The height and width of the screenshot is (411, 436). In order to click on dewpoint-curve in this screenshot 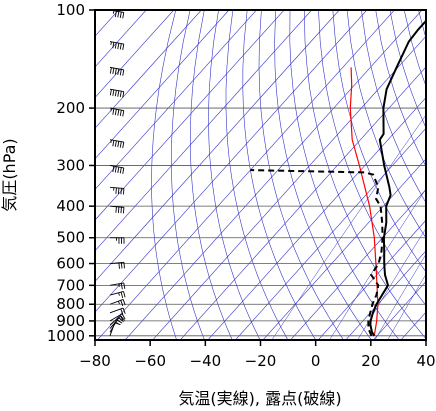, I will do `click(317, 253)`.